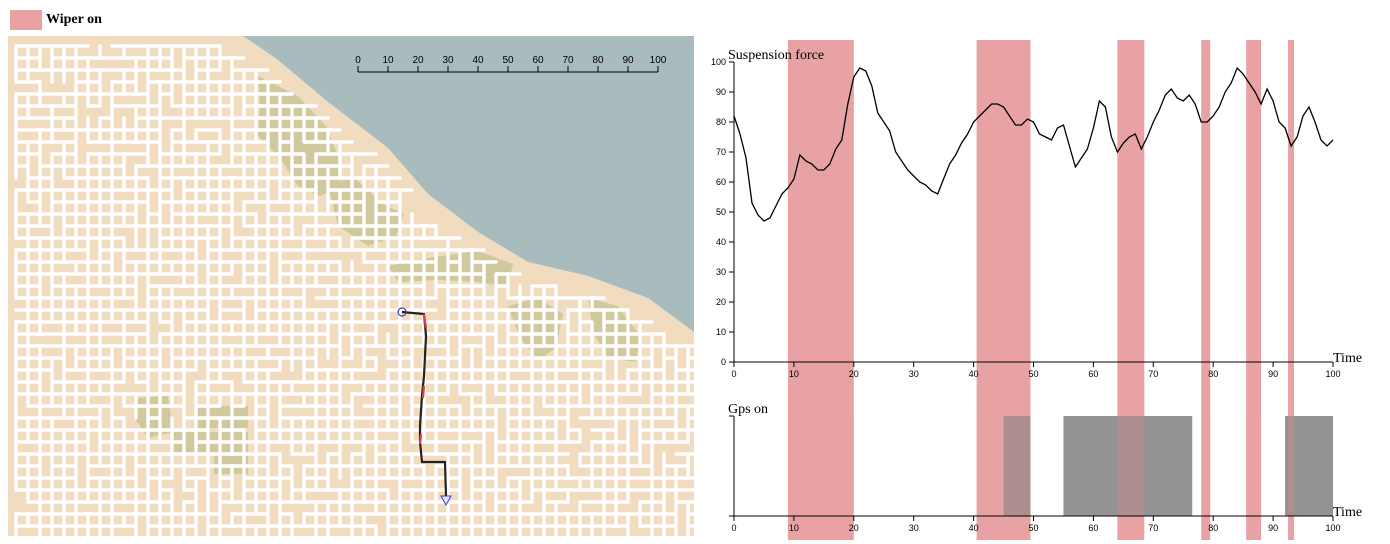  What do you see at coordinates (1347, 358) in the screenshot?
I see `chart-xlabel-suspension: Time` at bounding box center [1347, 358].